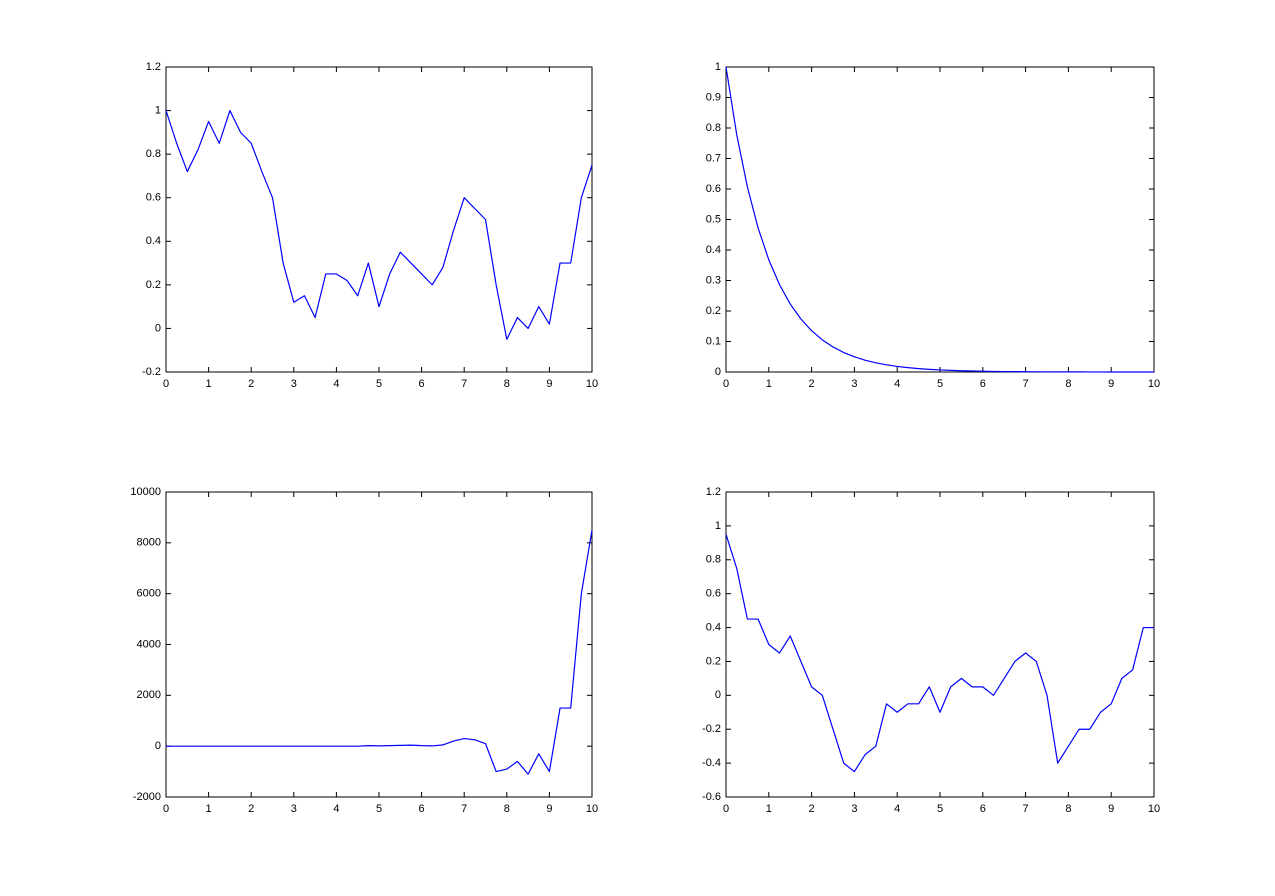  I want to click on y-tick-label: -0.4, so click(711, 763).